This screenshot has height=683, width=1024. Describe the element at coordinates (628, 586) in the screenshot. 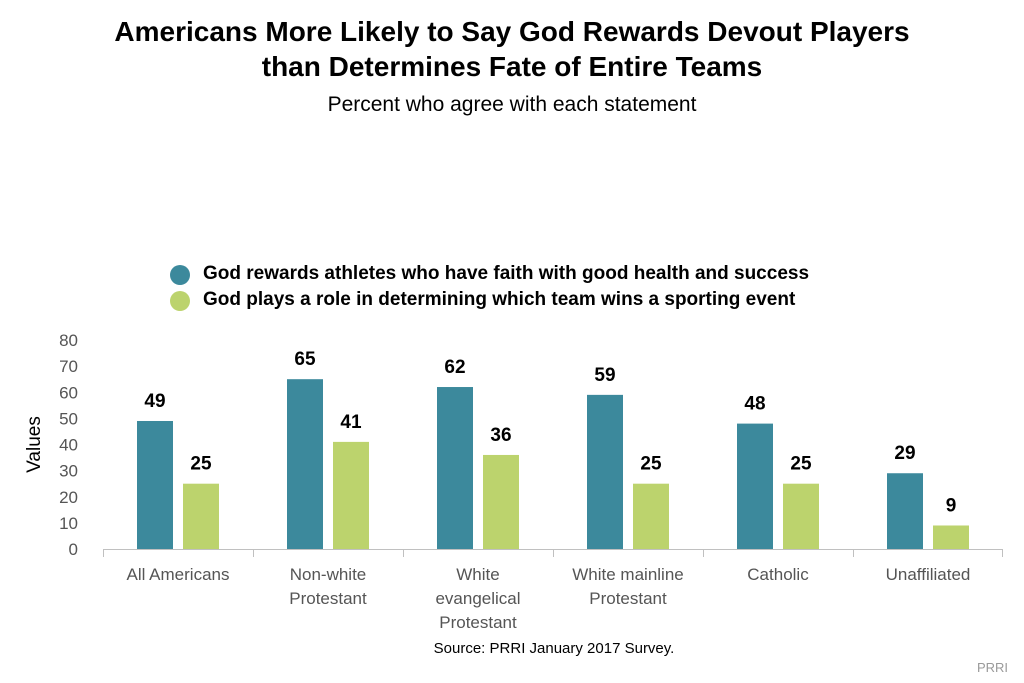

I see `x-category-label: White mainline Protestant` at that location.